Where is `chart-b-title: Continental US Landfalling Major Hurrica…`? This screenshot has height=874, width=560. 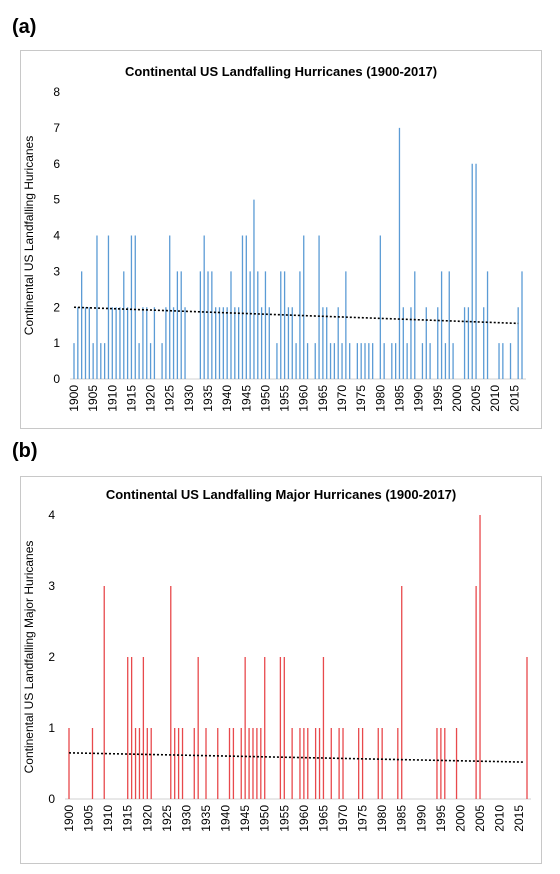 chart-b-title: Continental US Landfalling Major Hurrica… is located at coordinates (281, 494).